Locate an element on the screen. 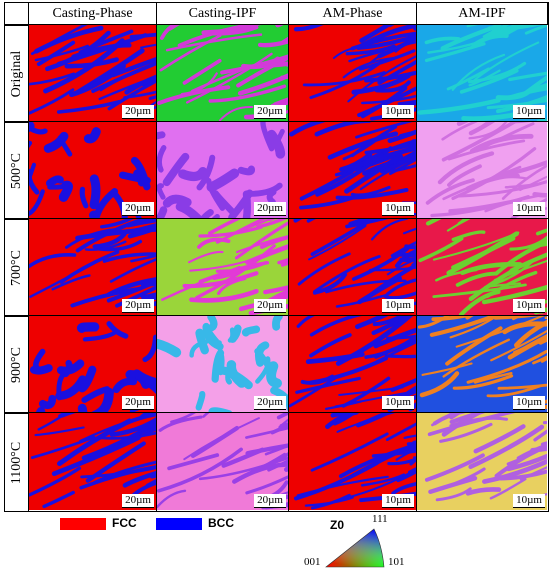 The image size is (550, 569). micrograph-casting-phase-row3: 20µm is located at coordinates (92, 267).